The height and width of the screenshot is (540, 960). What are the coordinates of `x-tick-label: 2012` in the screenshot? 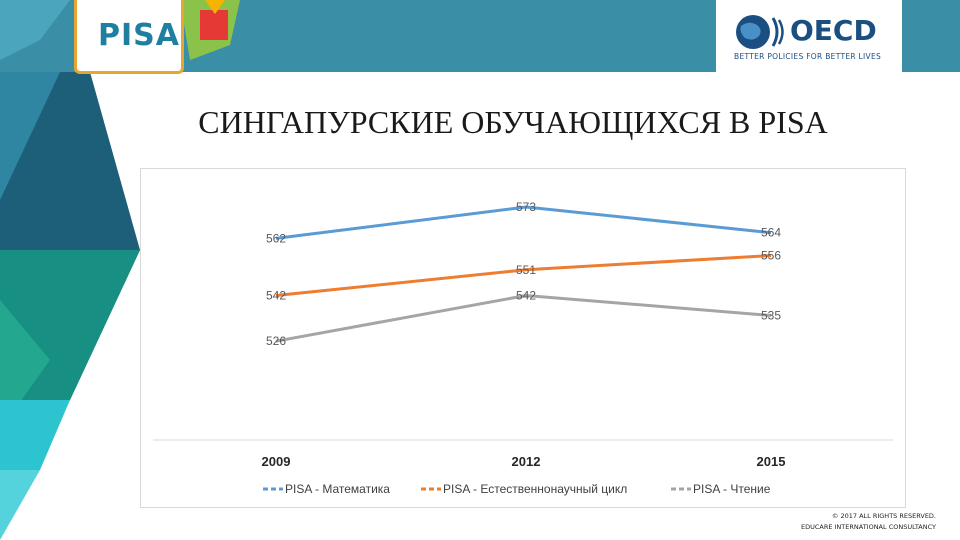 It's located at (526, 461).